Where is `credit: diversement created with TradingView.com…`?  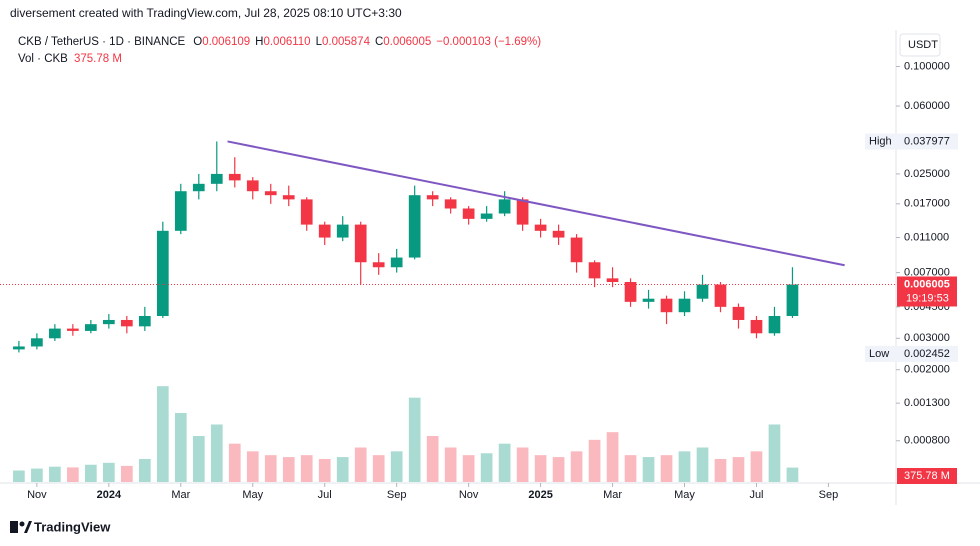
credit: diversement created with TradingView.com… is located at coordinates (206, 13).